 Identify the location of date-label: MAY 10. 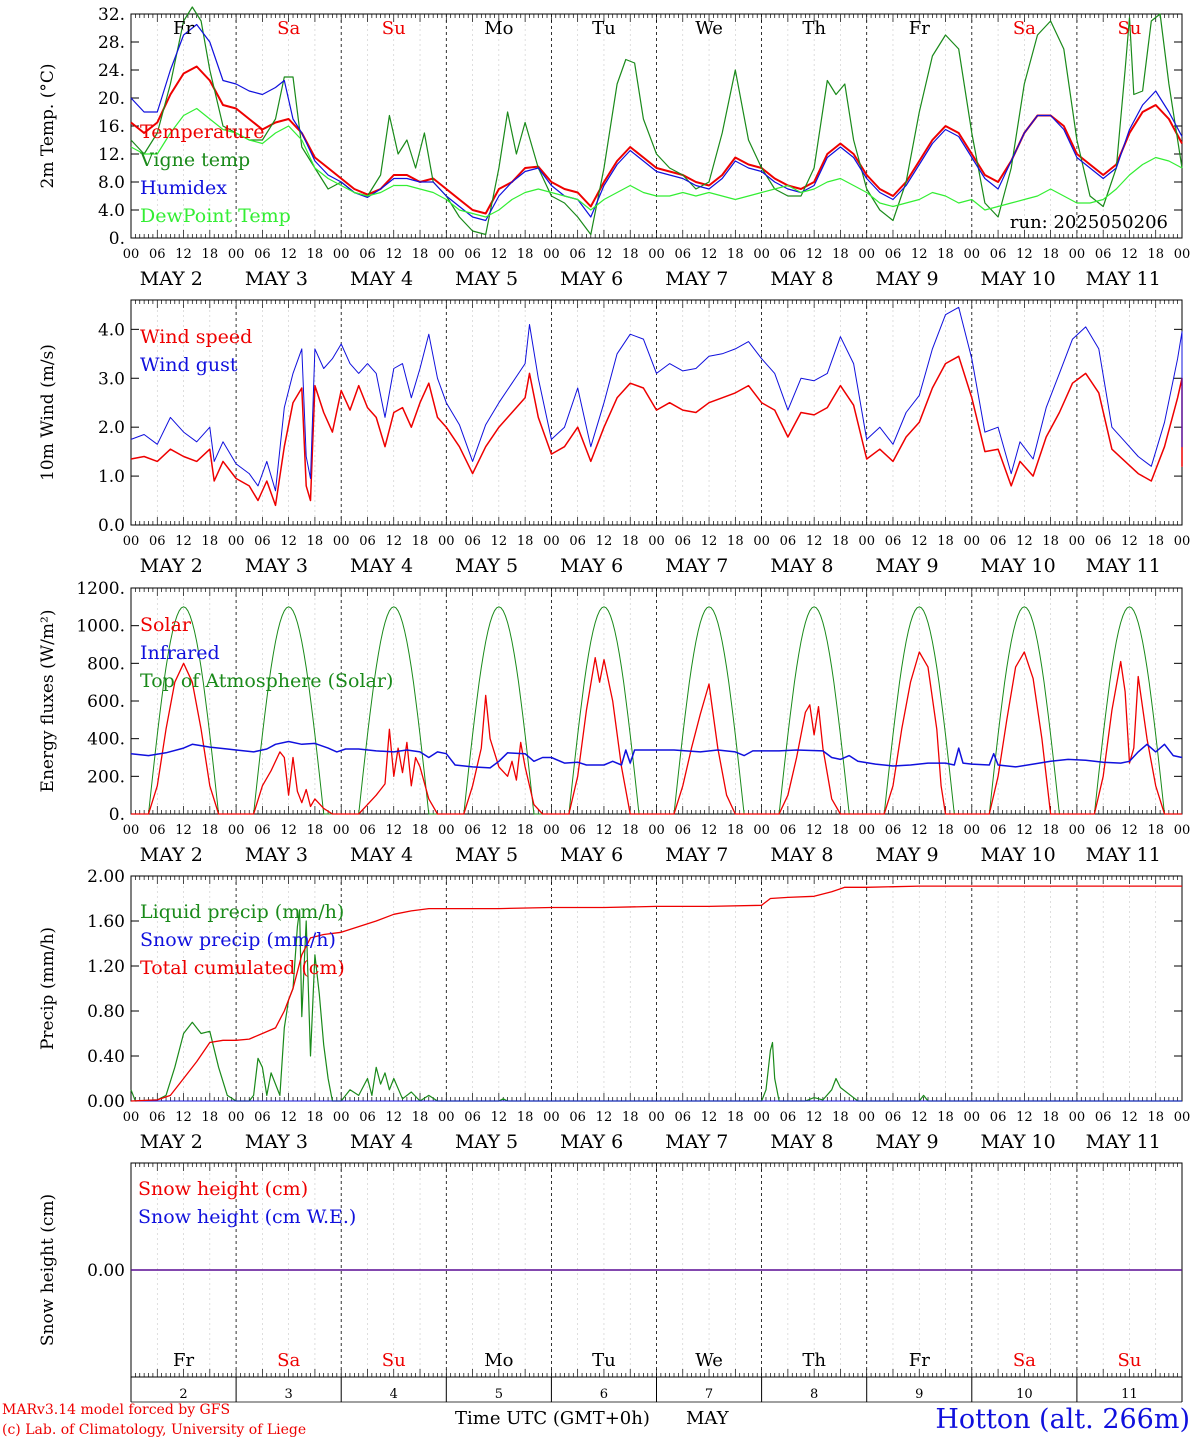
(1018, 566).